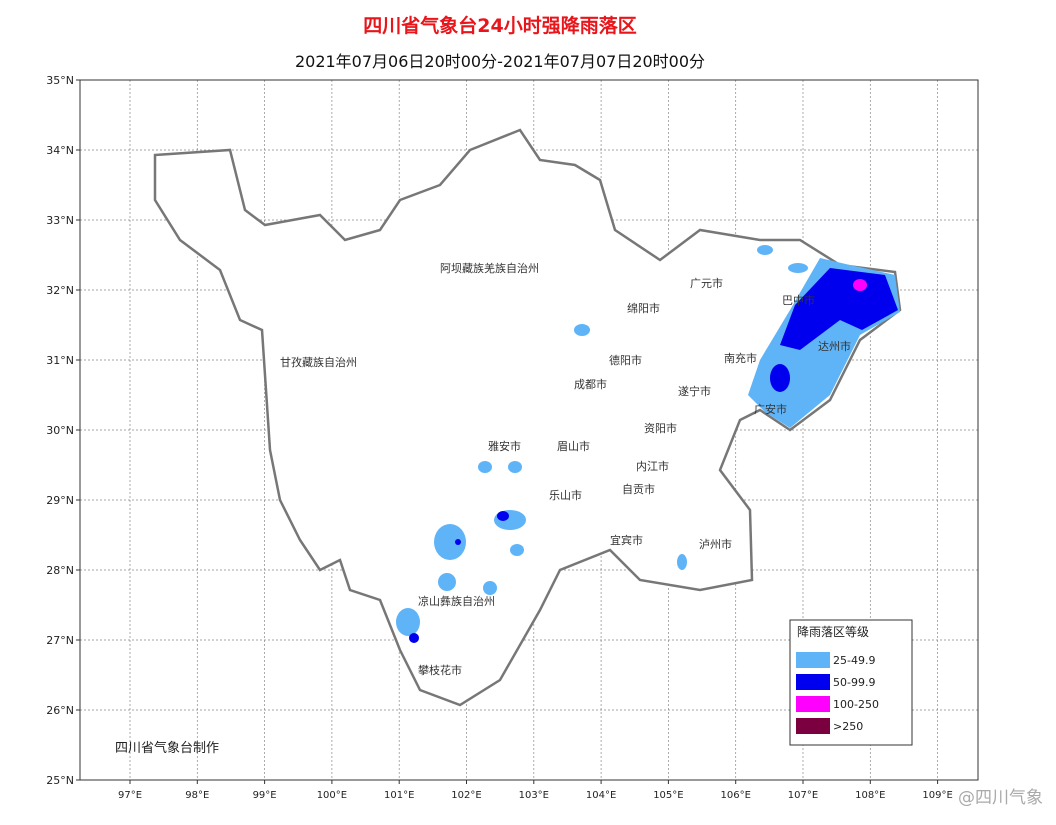 Image resolution: width=1056 pixels, height=825 pixels. What do you see at coordinates (504, 446) in the screenshot?
I see `region-label: 雅安市` at bounding box center [504, 446].